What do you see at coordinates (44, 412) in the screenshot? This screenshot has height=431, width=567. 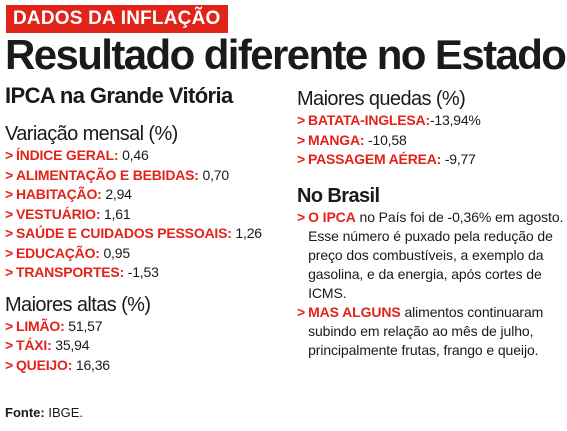 I see `source-note: Fonte: IBGE.` at bounding box center [44, 412].